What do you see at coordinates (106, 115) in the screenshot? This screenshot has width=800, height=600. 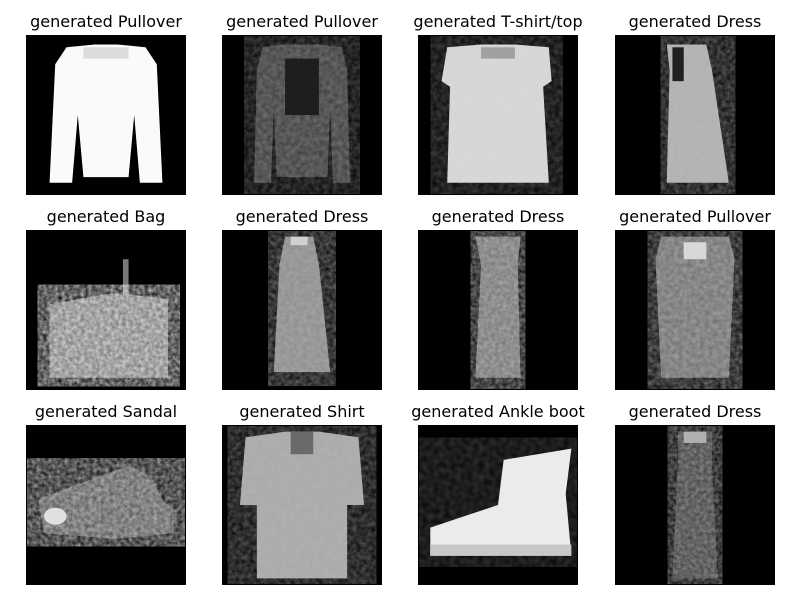 I see `sample-image-pullover` at bounding box center [106, 115].